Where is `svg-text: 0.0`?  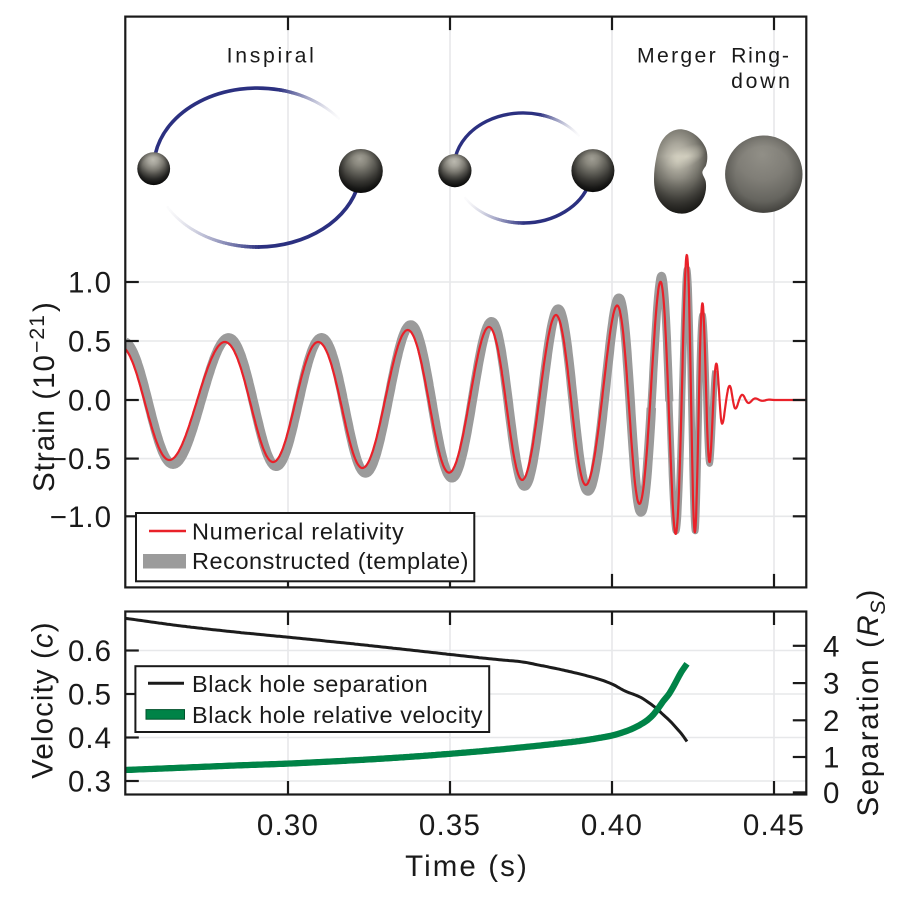 svg-text: 0.0 is located at coordinates (90, 401).